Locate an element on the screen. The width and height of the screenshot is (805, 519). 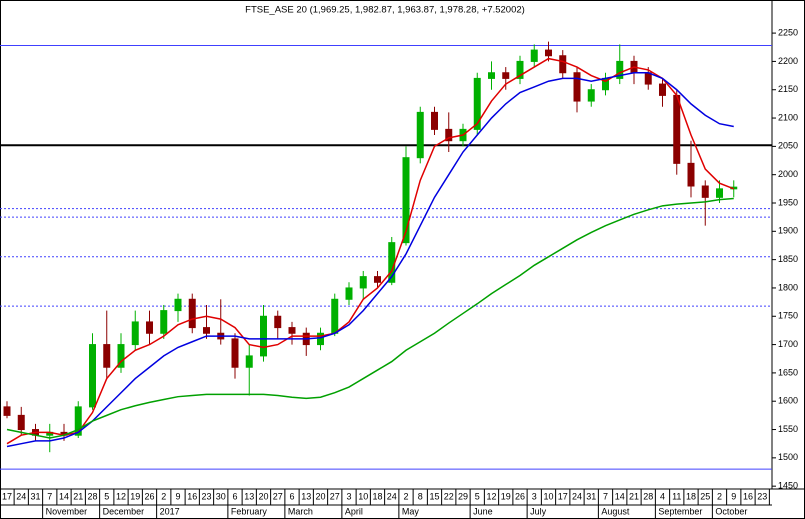
y-tick-label: 1750 is located at coordinates (788, 316).